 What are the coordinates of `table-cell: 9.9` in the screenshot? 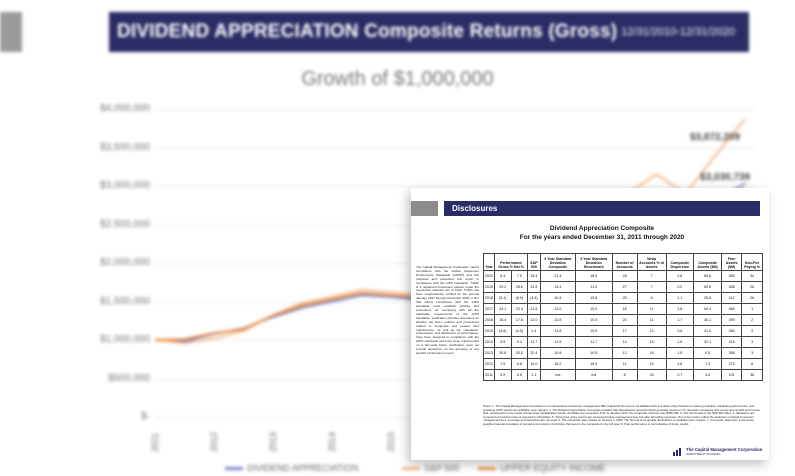 It's located at (503, 342).